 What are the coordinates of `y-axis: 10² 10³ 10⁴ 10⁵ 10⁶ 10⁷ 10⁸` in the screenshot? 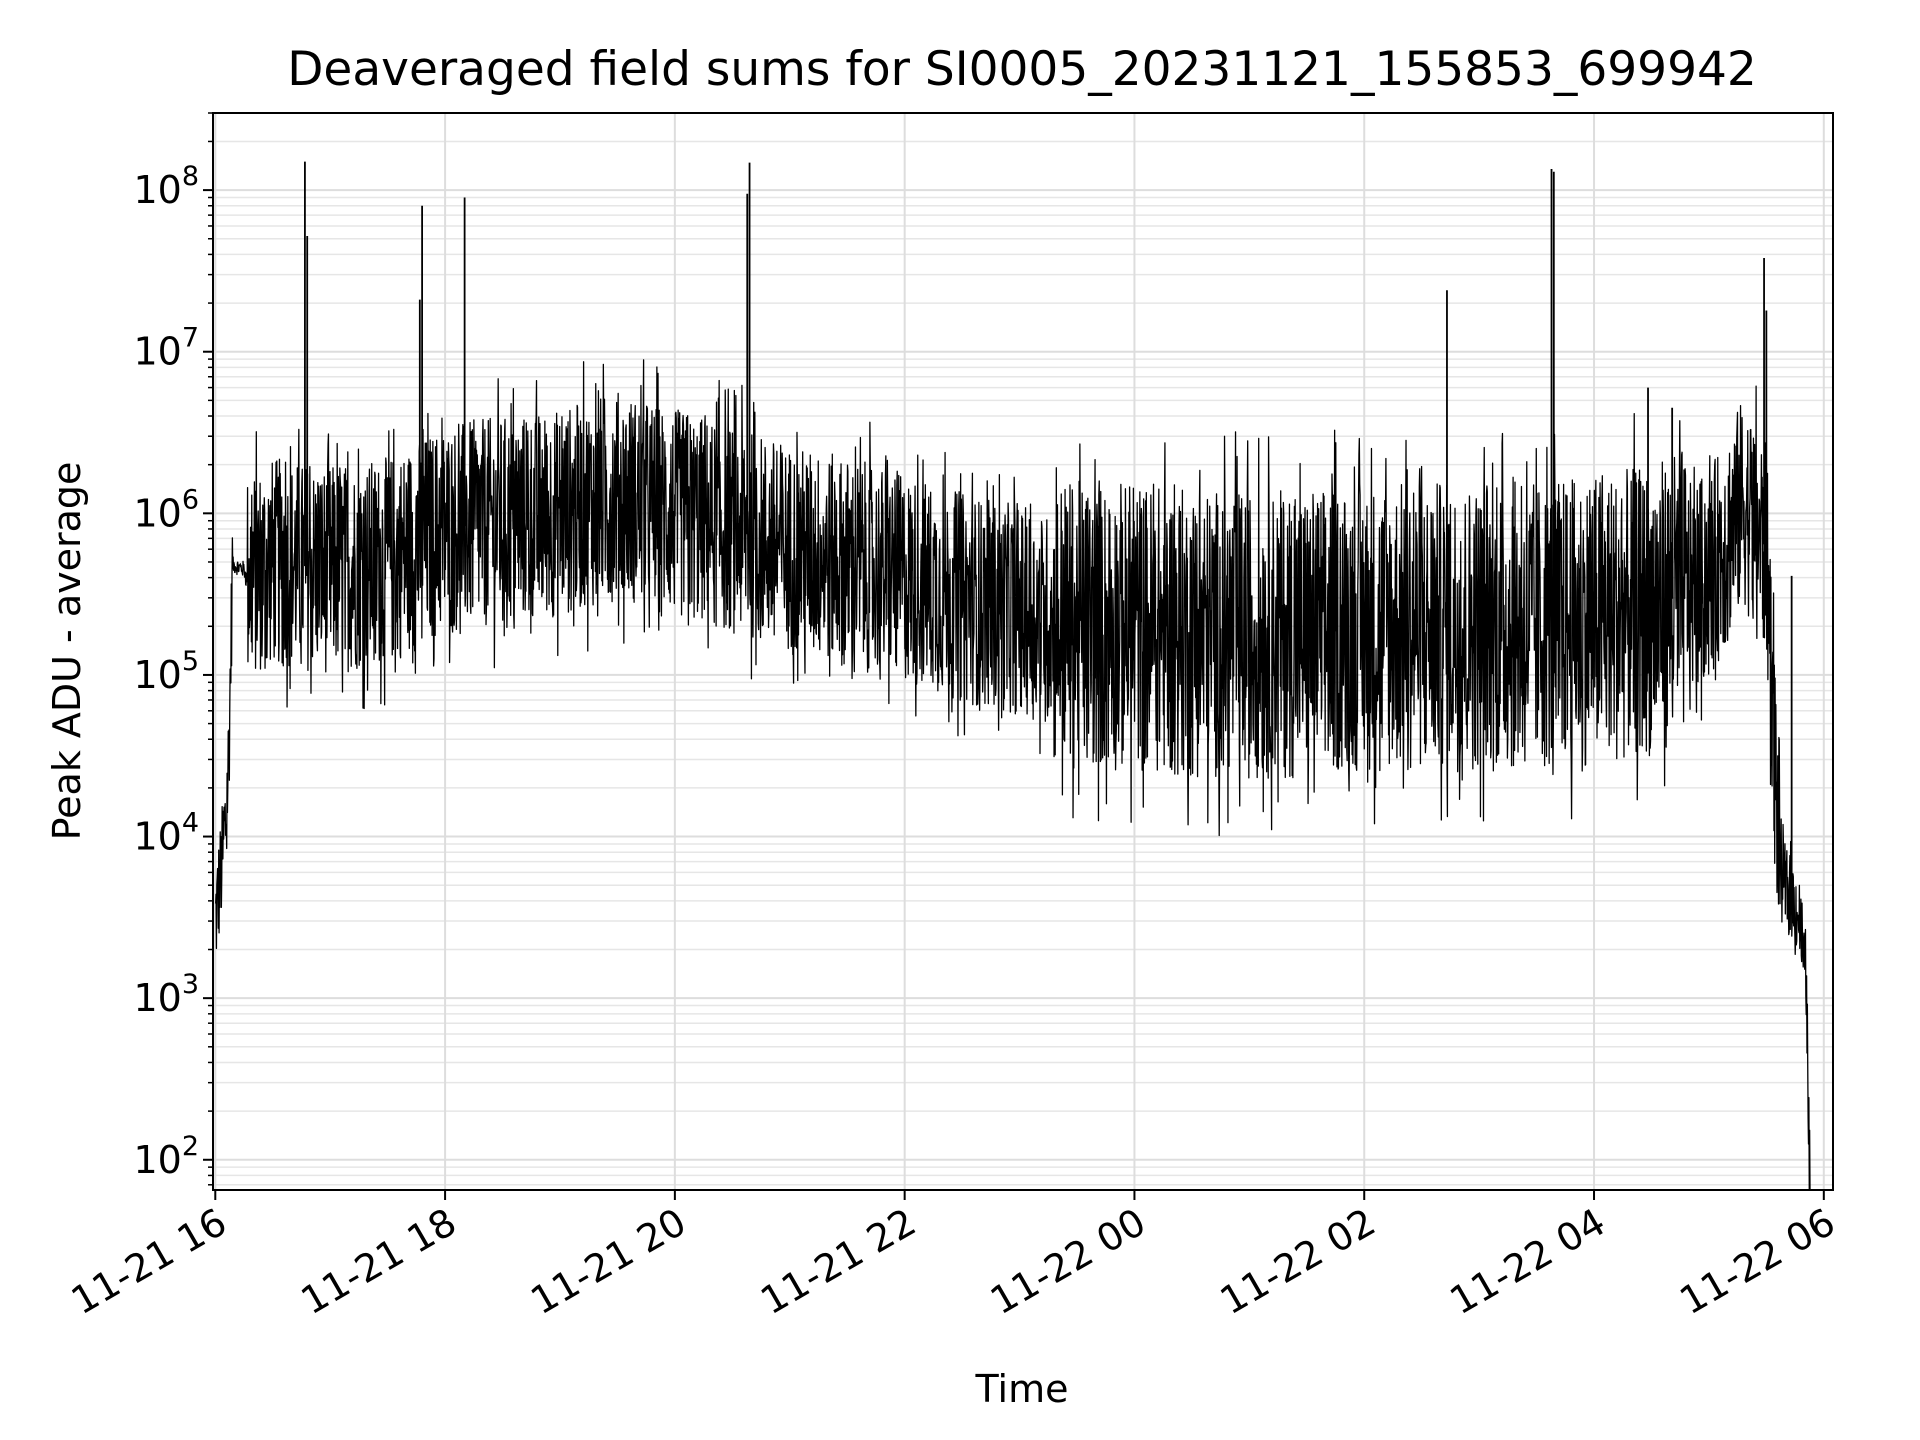 It's located at (173, 649).